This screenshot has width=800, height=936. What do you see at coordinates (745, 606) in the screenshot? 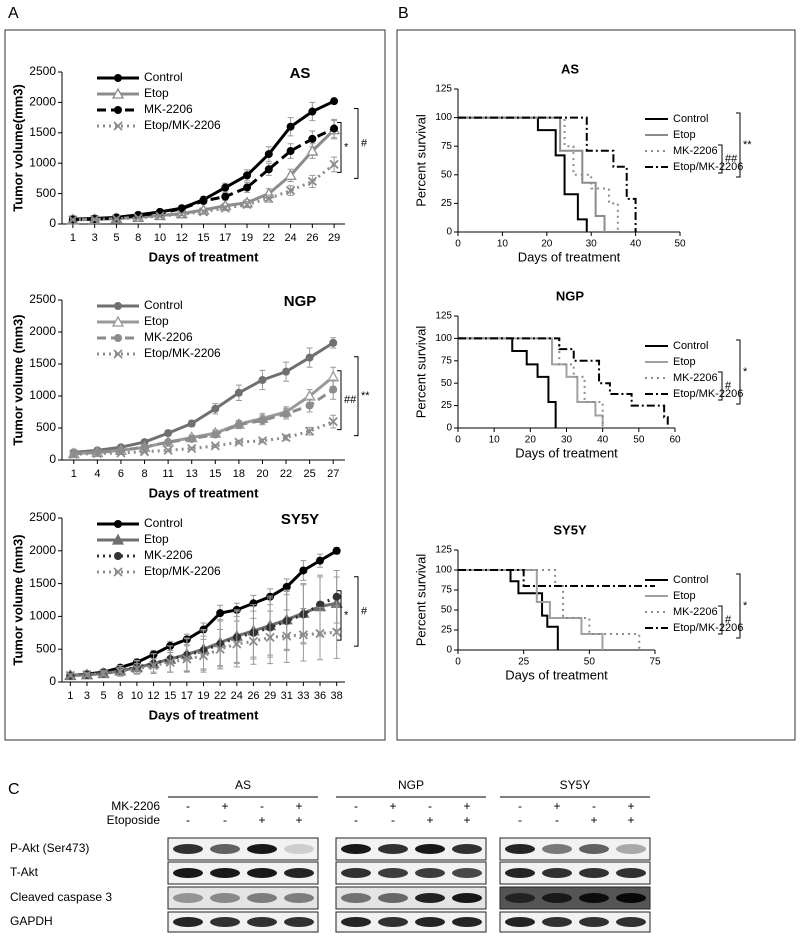
I see `significance-label: *` at bounding box center [745, 606].